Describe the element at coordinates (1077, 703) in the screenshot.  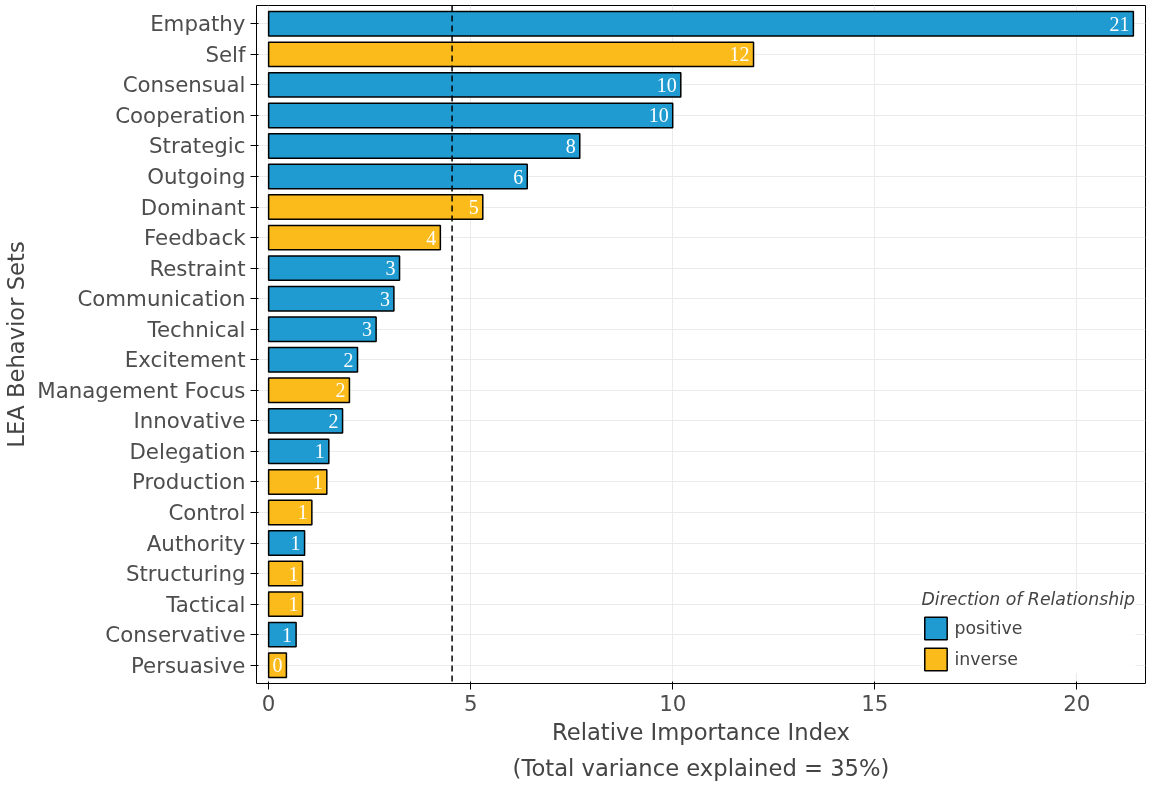
I see `x-tick-label: 20` at that location.